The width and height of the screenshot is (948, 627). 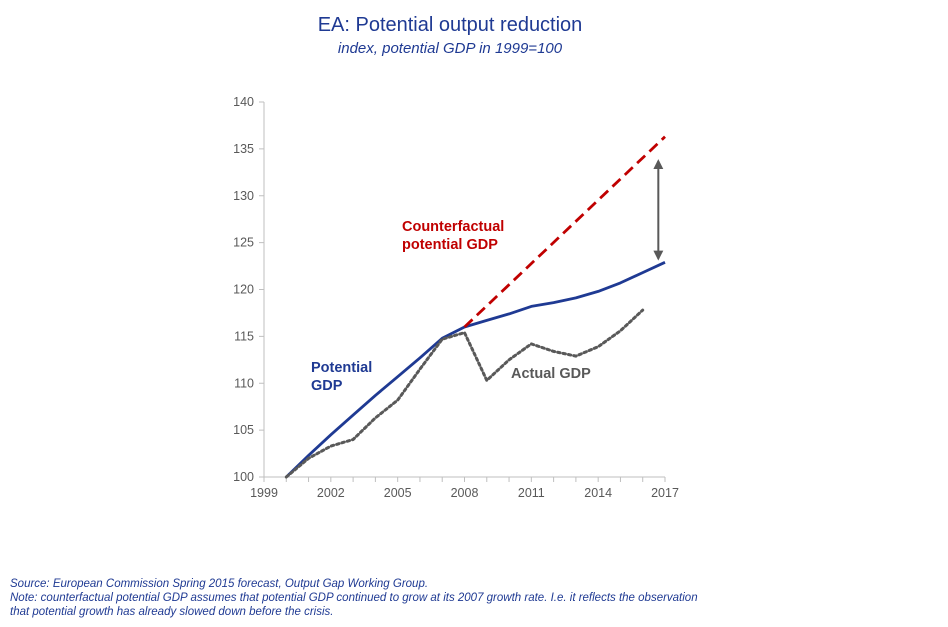 I want to click on series-label: GDP, so click(x=327, y=386).